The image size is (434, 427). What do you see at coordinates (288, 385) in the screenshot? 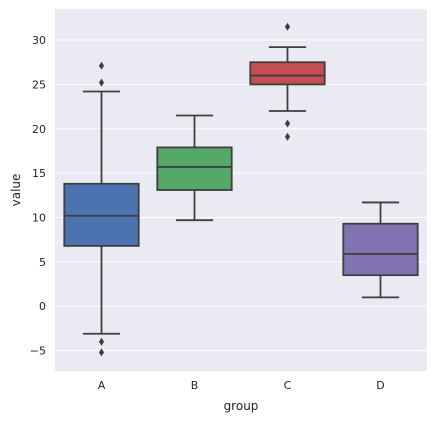
I see `x-tick-label: C` at bounding box center [288, 385].